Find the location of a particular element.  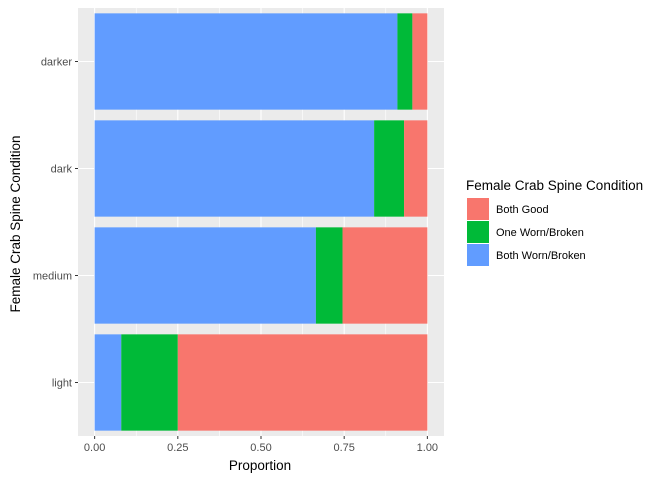

x-axis-title: Proportion is located at coordinates (260, 465).